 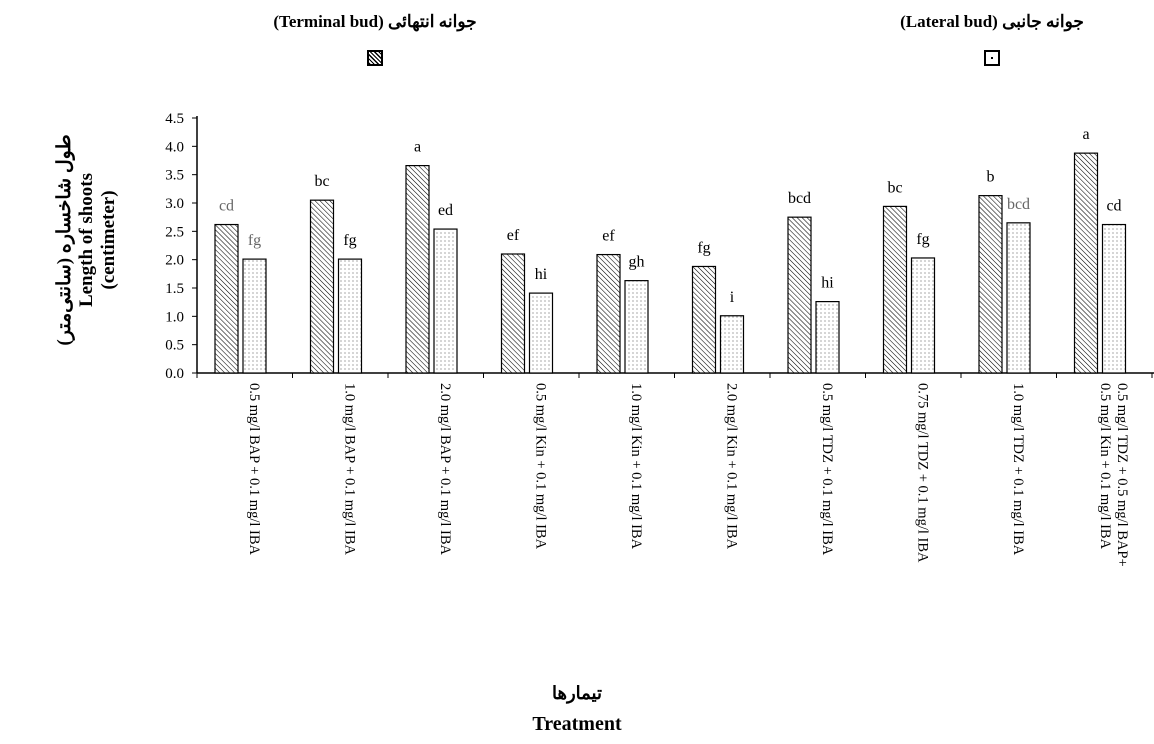 What do you see at coordinates (445, 469) in the screenshot?
I see `x-tick-label: 2.0 mg/l BAP + 0.1 mg/l IBA` at bounding box center [445, 469].